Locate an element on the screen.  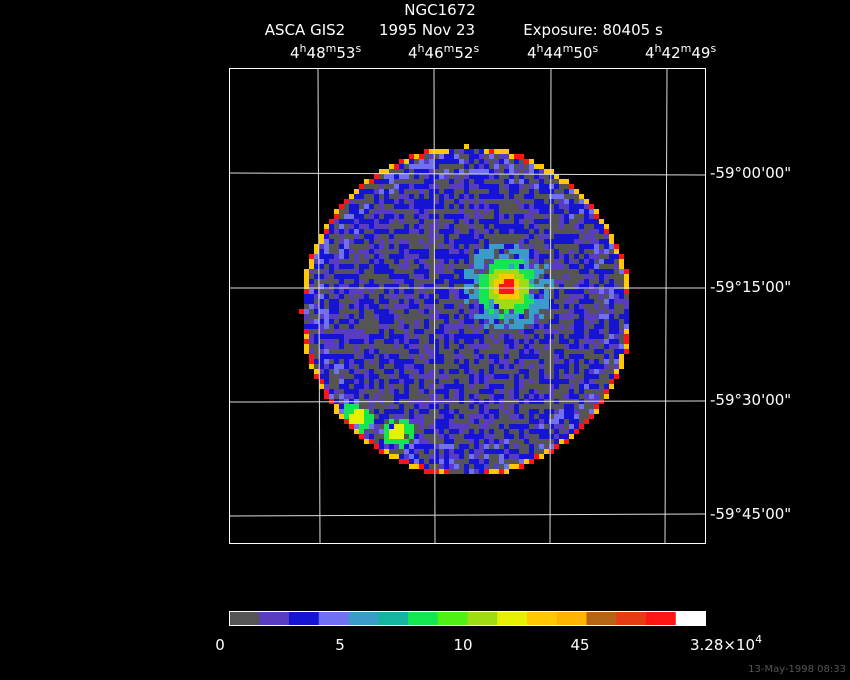
instrument: ASCA GIS2 is located at coordinates (305, 30).